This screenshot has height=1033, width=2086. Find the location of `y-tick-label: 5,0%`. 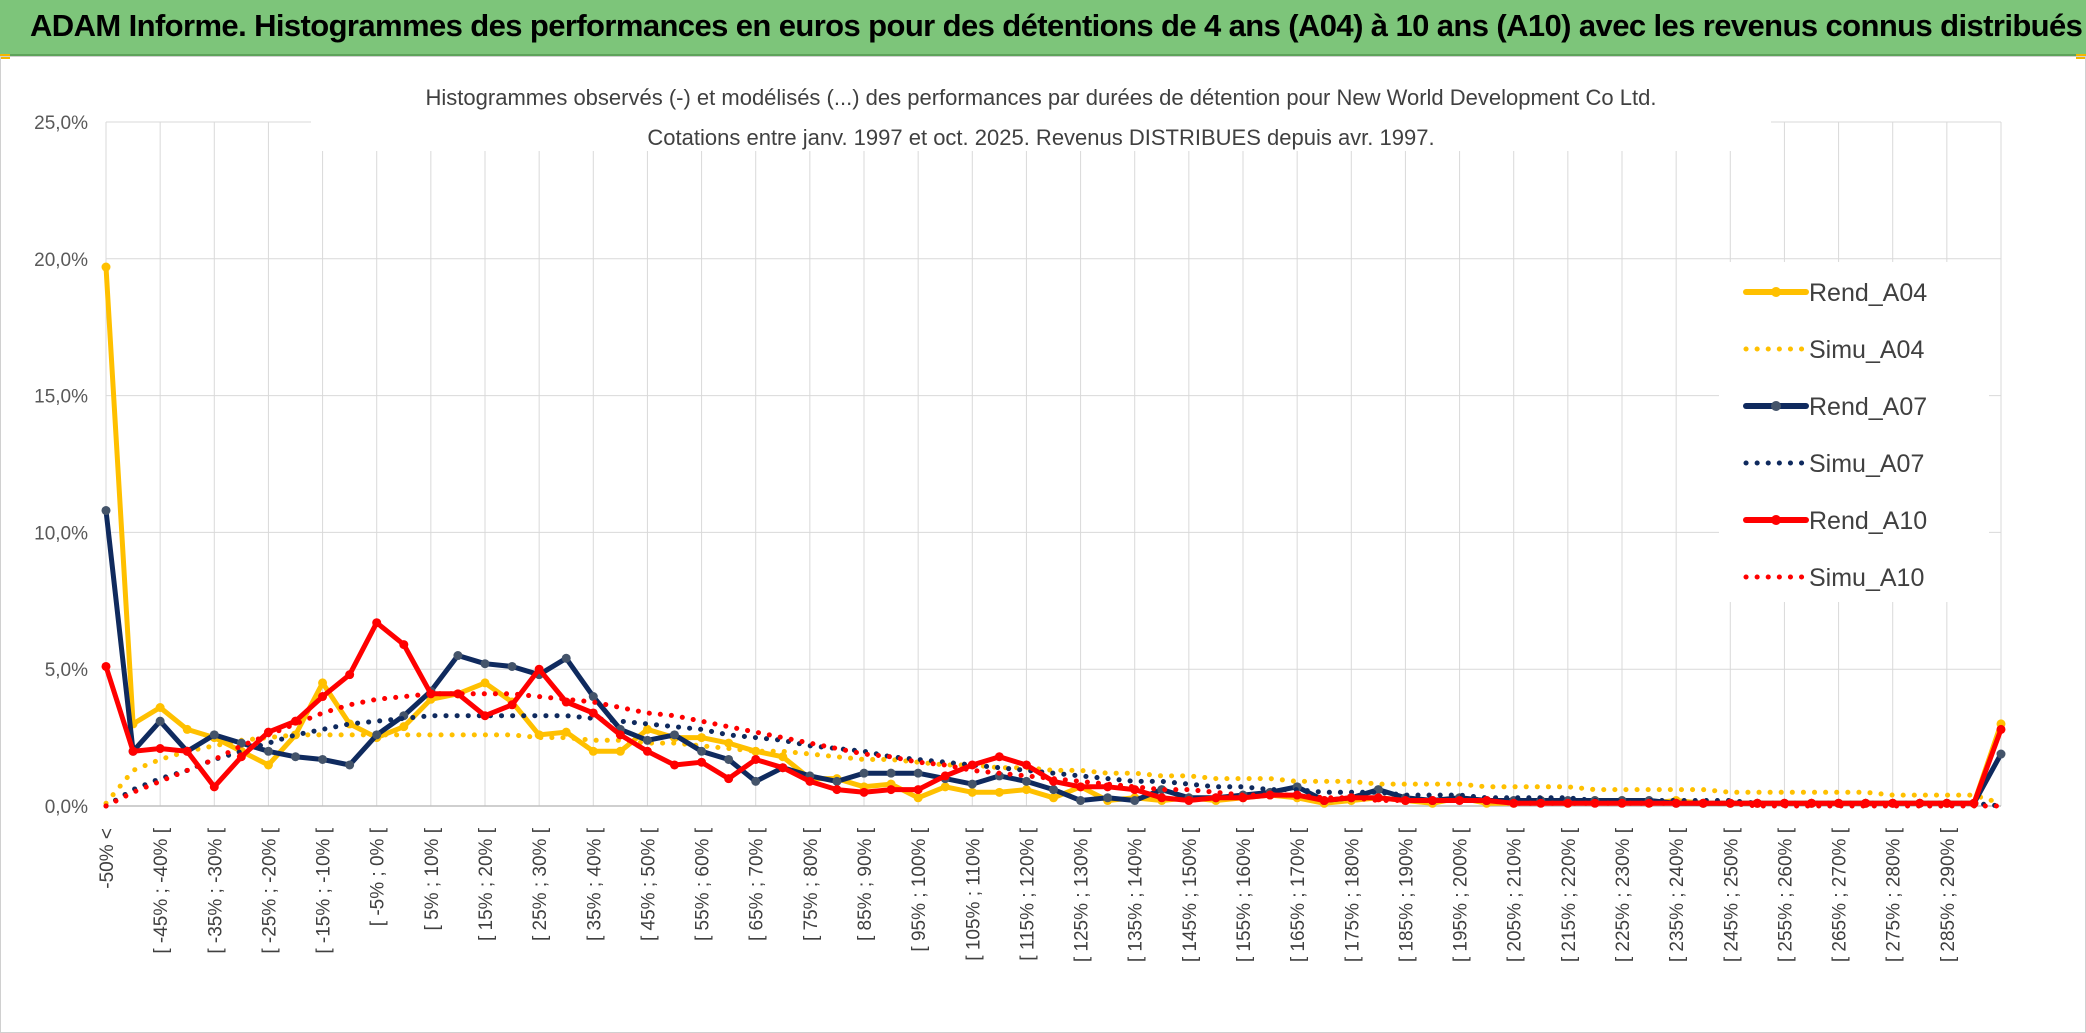

y-tick-label: 5,0% is located at coordinates (66, 670).